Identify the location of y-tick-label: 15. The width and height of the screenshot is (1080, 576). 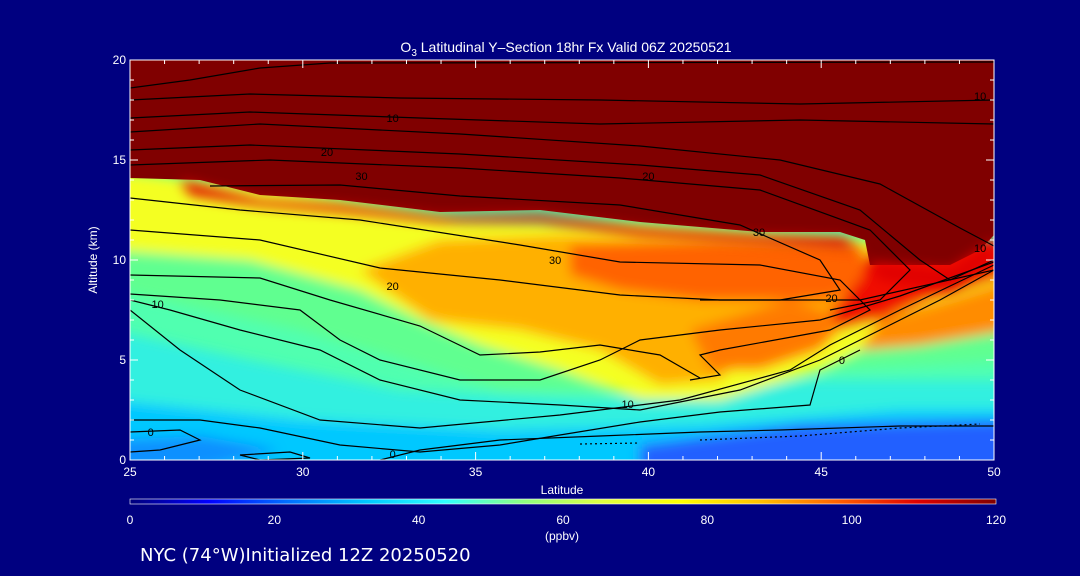
(120, 160).